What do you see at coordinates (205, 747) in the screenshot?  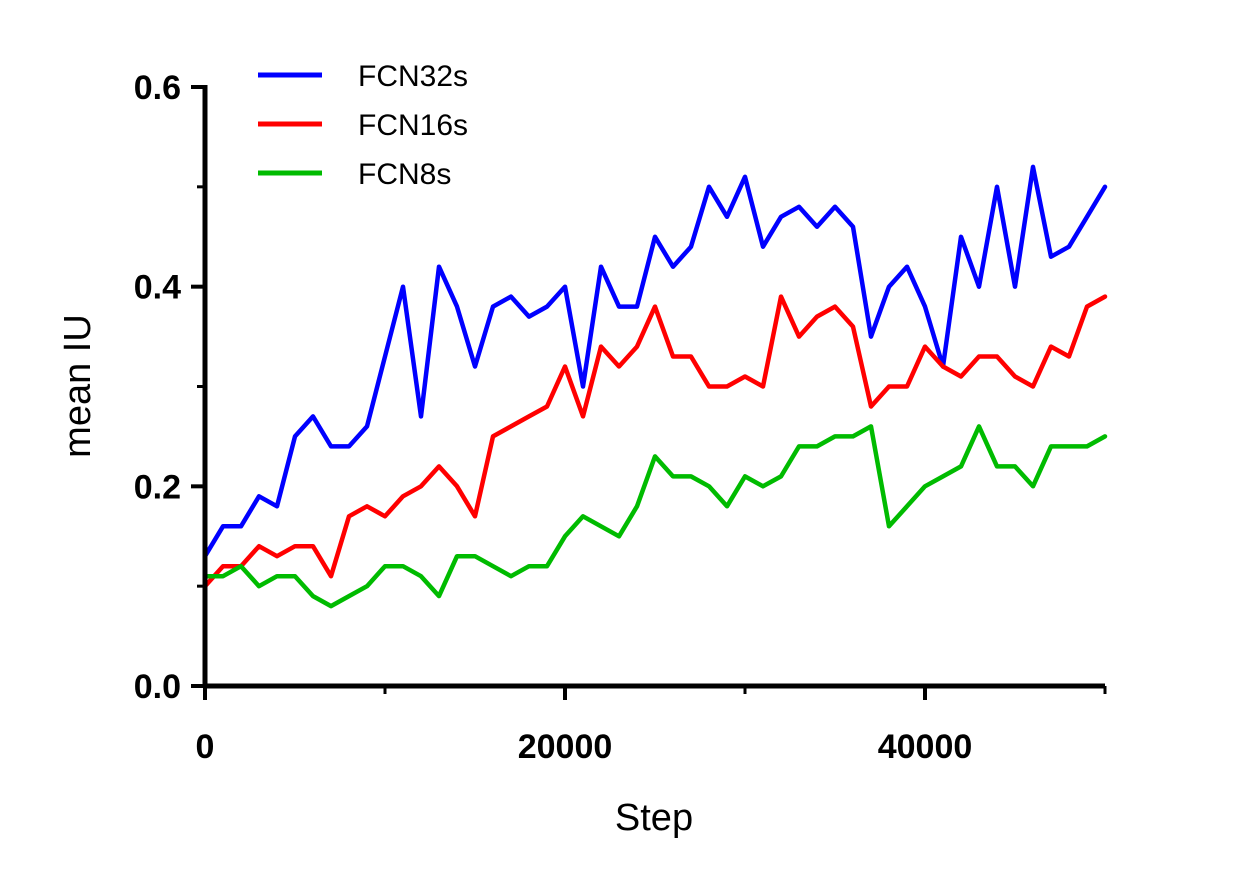 I see `x-tick-label: 0` at bounding box center [205, 747].